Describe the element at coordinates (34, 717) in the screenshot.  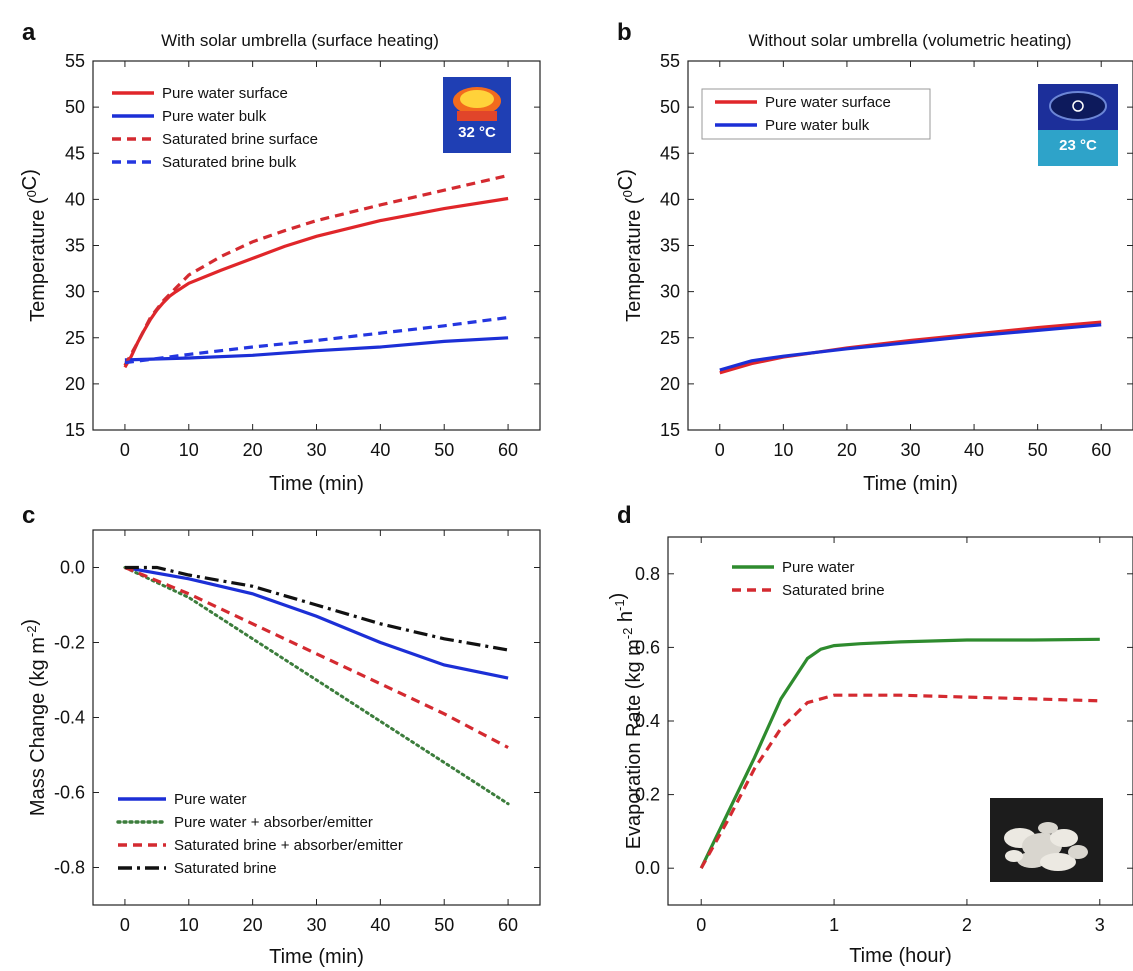
I see `y-axis-label: Mass Change (kg m-2)` at that location.